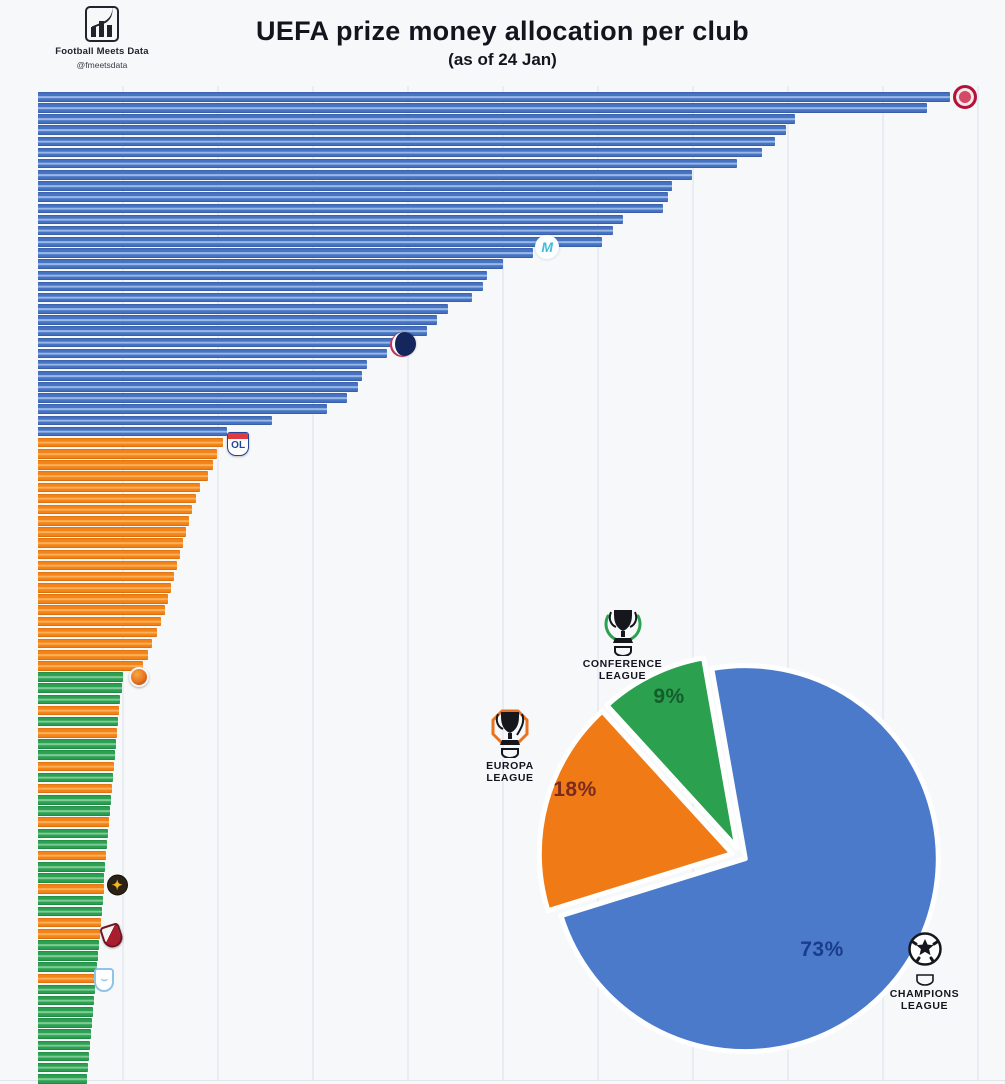  Describe the element at coordinates (416, 119) in the screenshot. I see `bar-rank-3-cl` at that location.